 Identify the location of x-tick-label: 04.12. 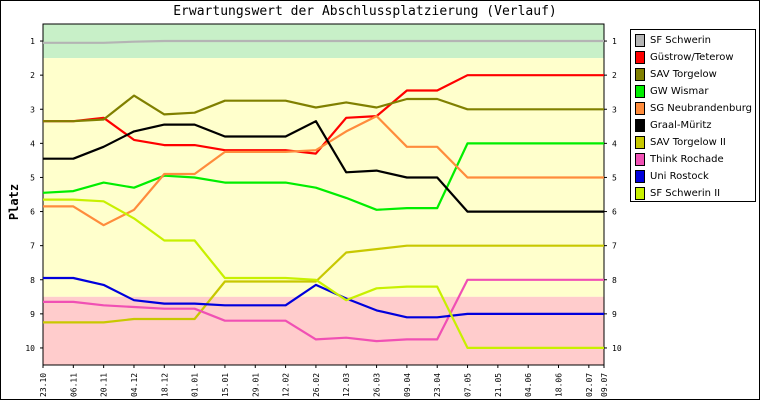
(134, 385).